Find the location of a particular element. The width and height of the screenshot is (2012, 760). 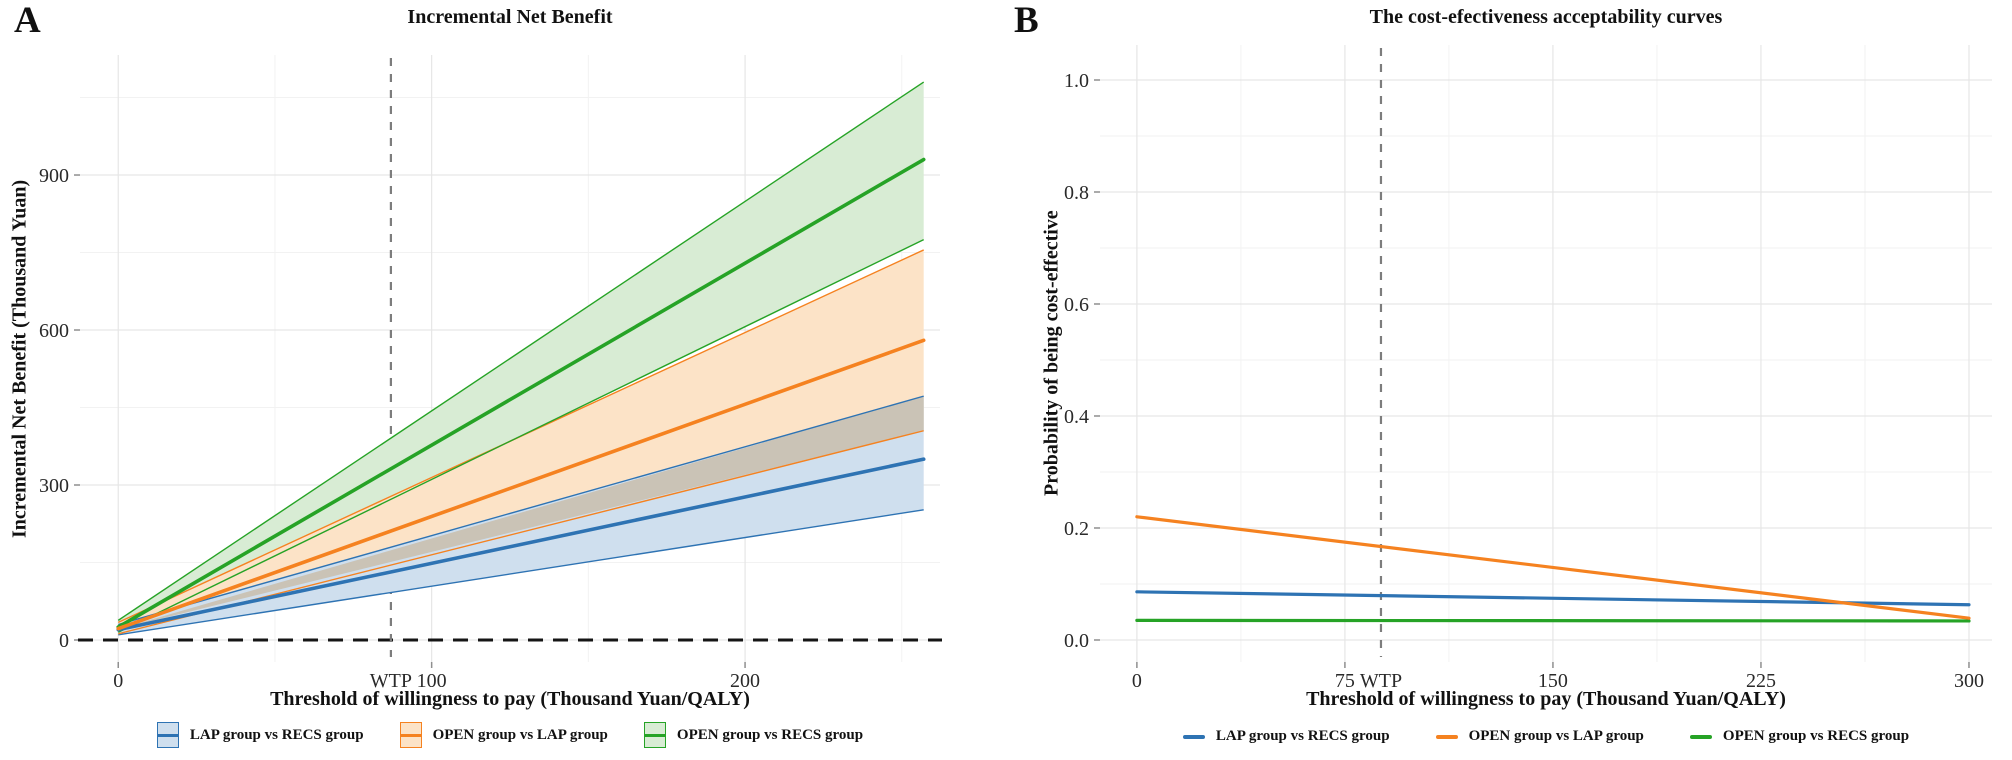

band-upper-edge is located at coordinates (521, 510).